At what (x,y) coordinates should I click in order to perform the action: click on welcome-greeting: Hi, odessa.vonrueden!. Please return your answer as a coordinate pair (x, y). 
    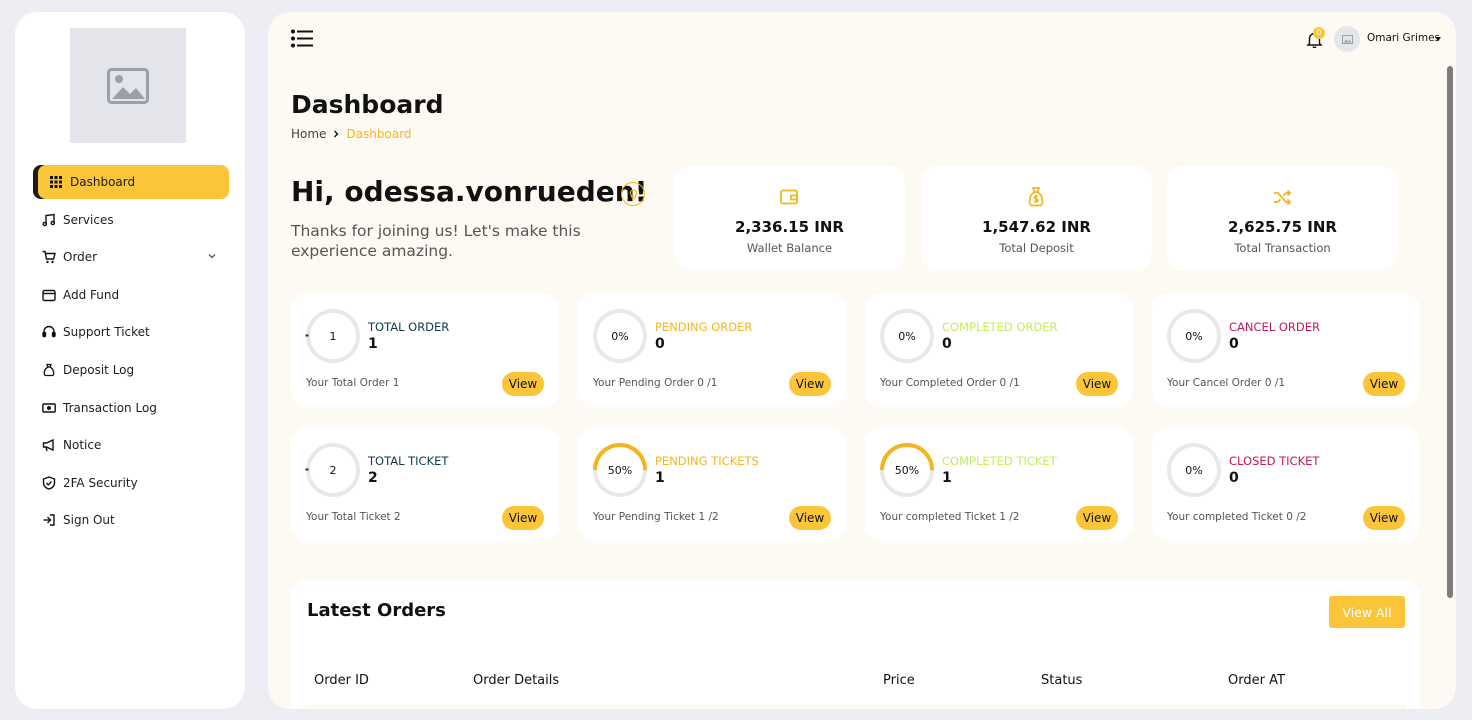
    Looking at the image, I should click on (469, 191).